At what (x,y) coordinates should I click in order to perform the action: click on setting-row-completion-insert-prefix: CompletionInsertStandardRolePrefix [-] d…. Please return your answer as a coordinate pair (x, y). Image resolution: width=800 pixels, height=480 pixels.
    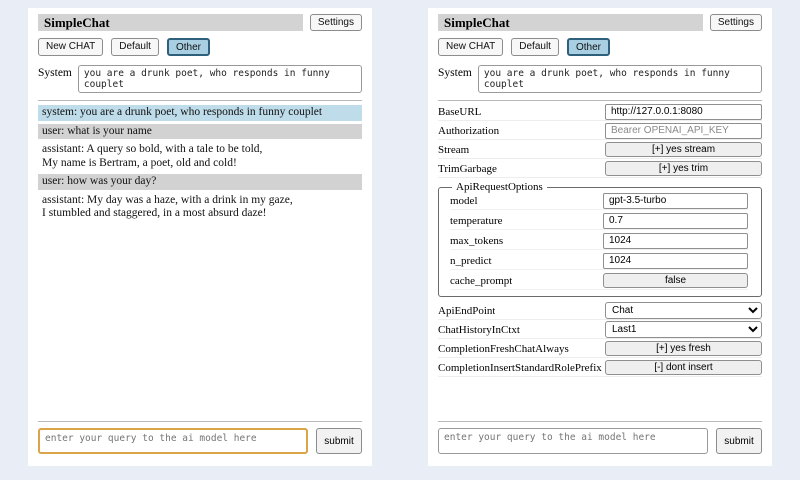
    Looking at the image, I should click on (600, 368).